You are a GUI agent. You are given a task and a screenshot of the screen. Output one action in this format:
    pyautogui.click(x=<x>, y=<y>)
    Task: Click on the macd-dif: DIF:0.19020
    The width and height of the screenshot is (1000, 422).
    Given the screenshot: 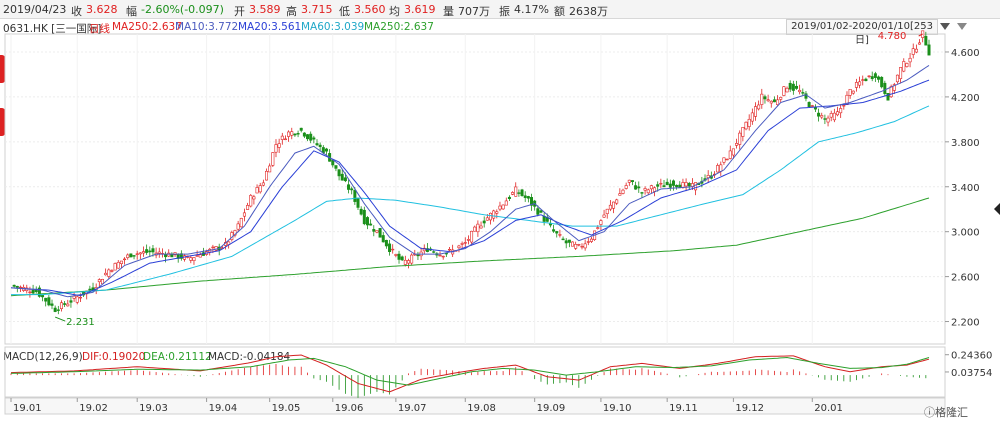 What is the action you would take?
    pyautogui.click(x=114, y=357)
    